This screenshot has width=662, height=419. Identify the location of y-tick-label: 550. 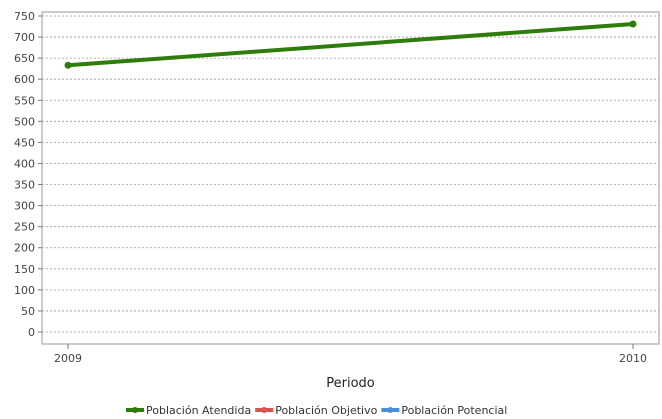
(24, 100).